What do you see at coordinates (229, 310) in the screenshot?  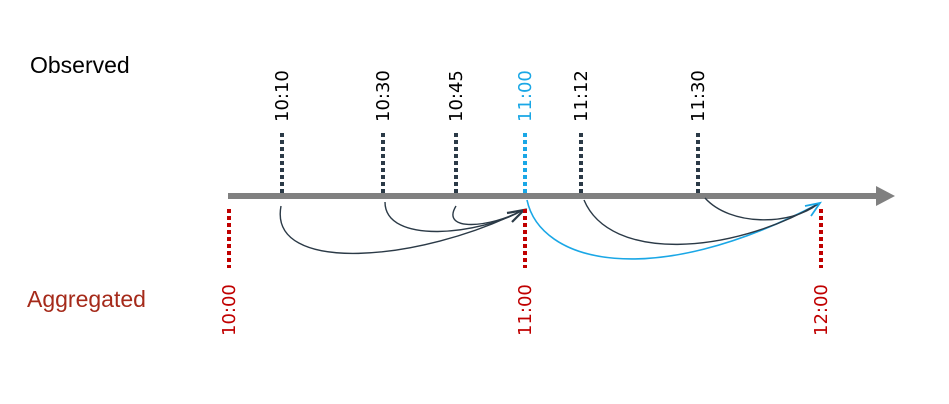 I see `aggregated-time-label: 10:00` at bounding box center [229, 310].